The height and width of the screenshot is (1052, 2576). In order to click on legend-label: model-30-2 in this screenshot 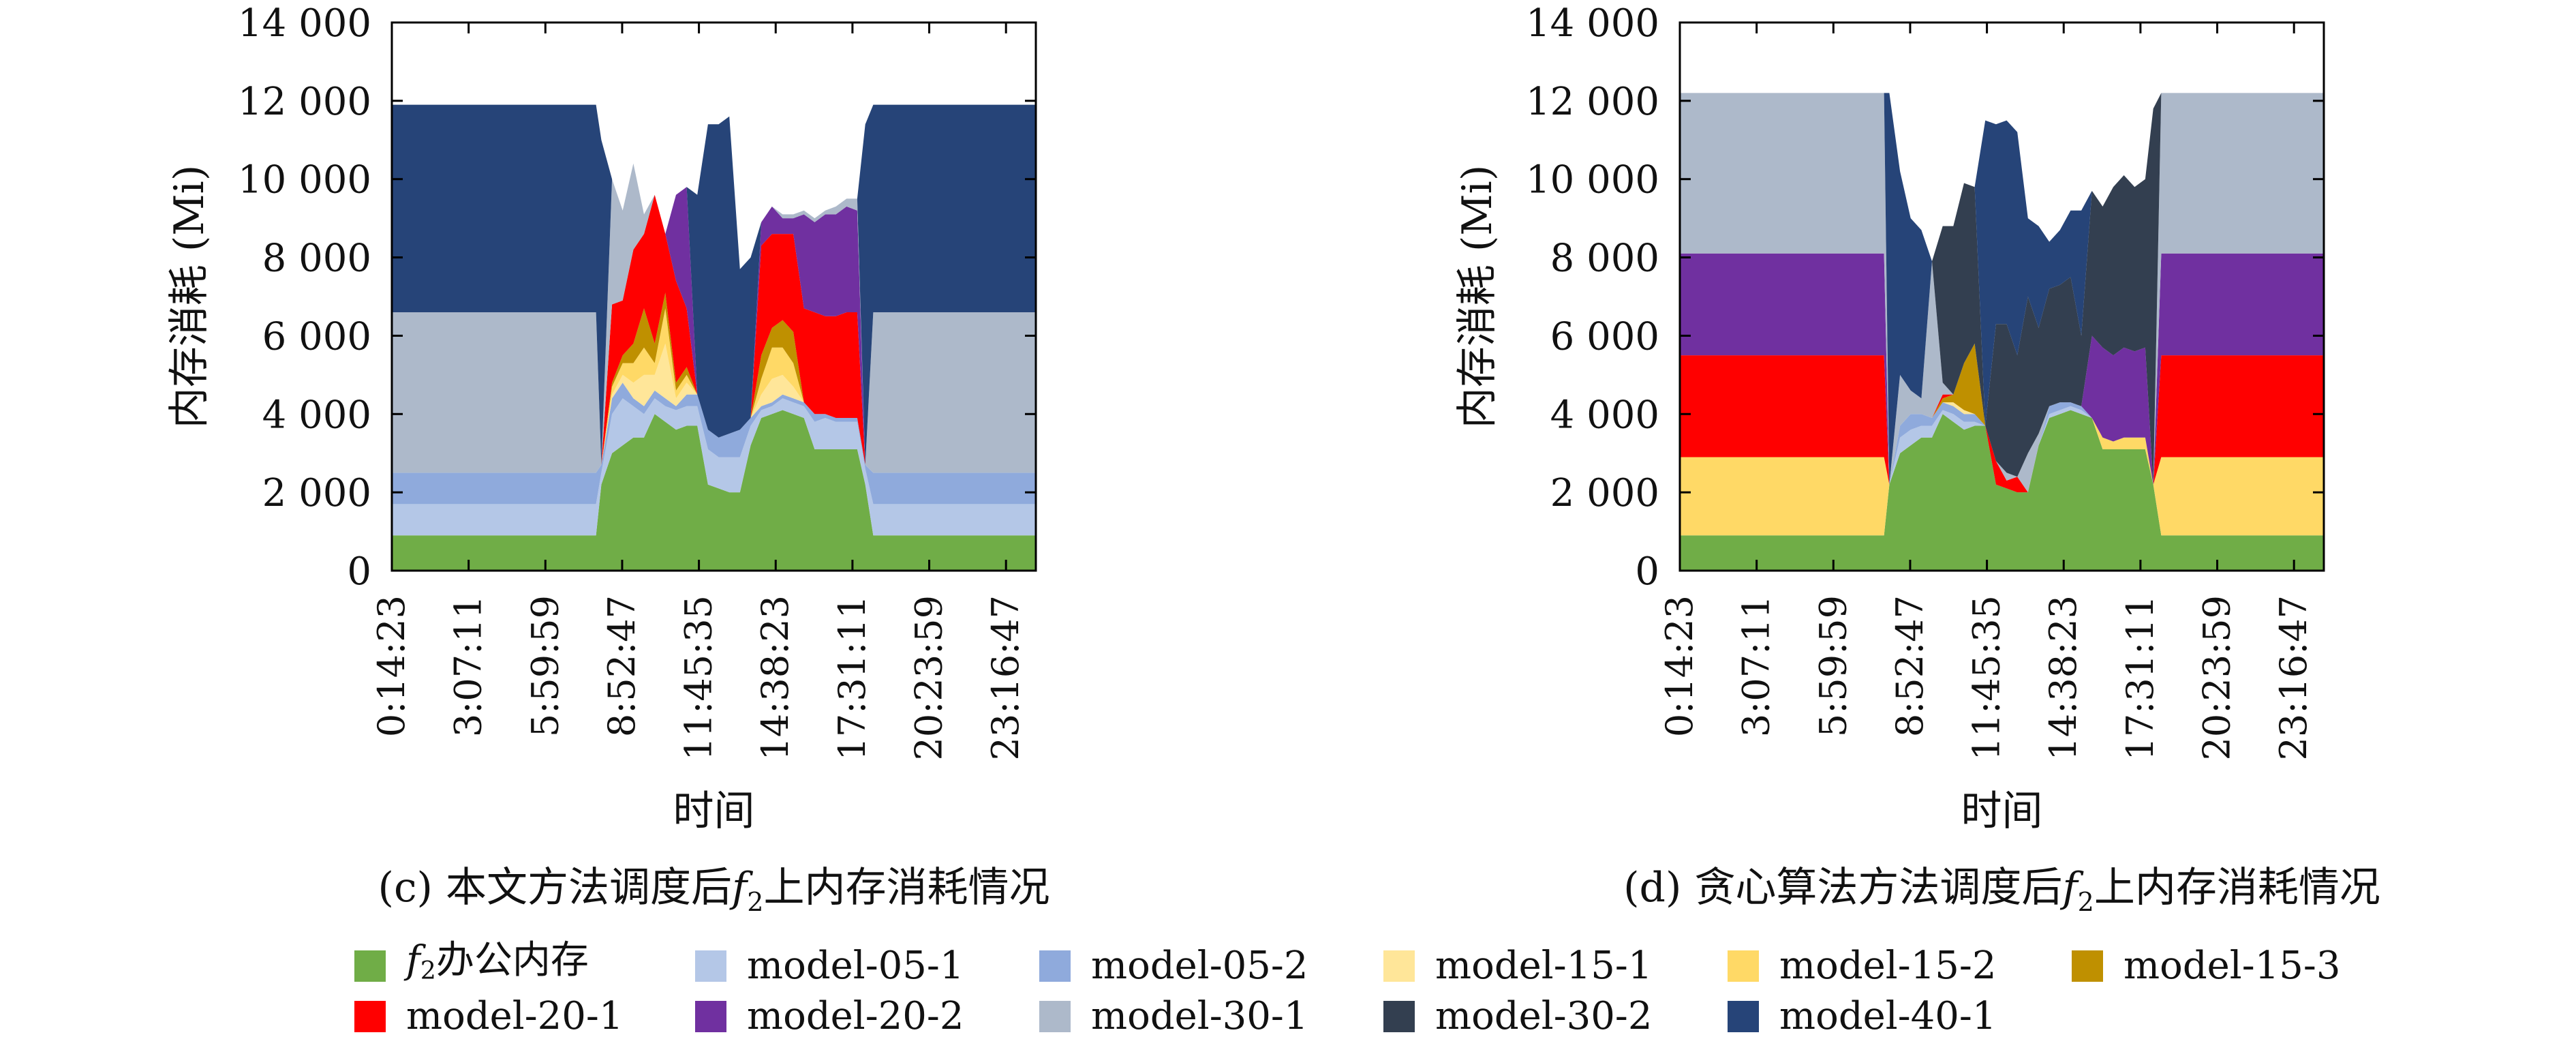, I will do `click(1544, 1016)`.